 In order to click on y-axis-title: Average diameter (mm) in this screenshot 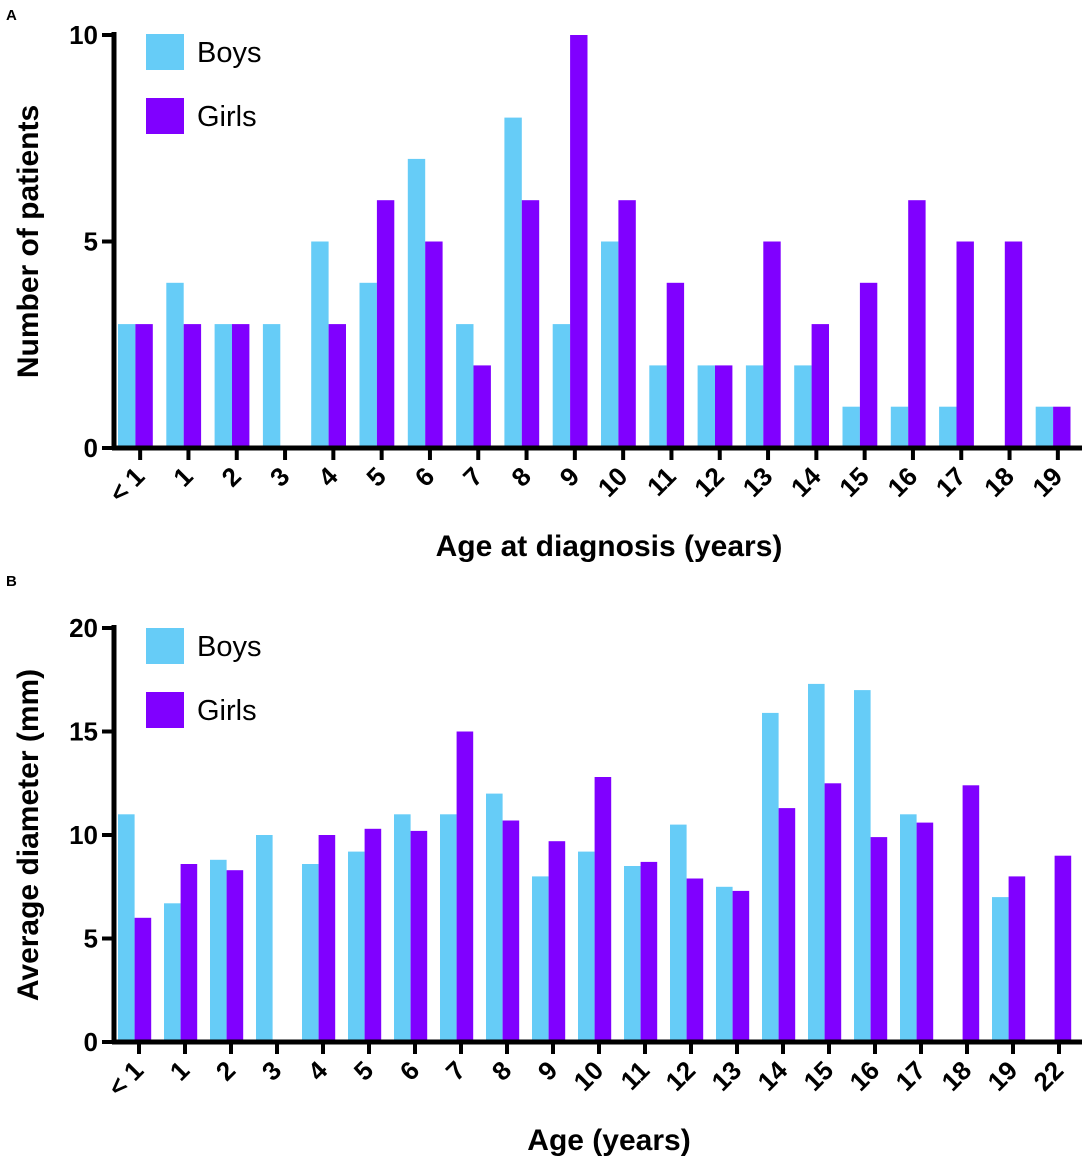, I will do `click(28, 835)`.